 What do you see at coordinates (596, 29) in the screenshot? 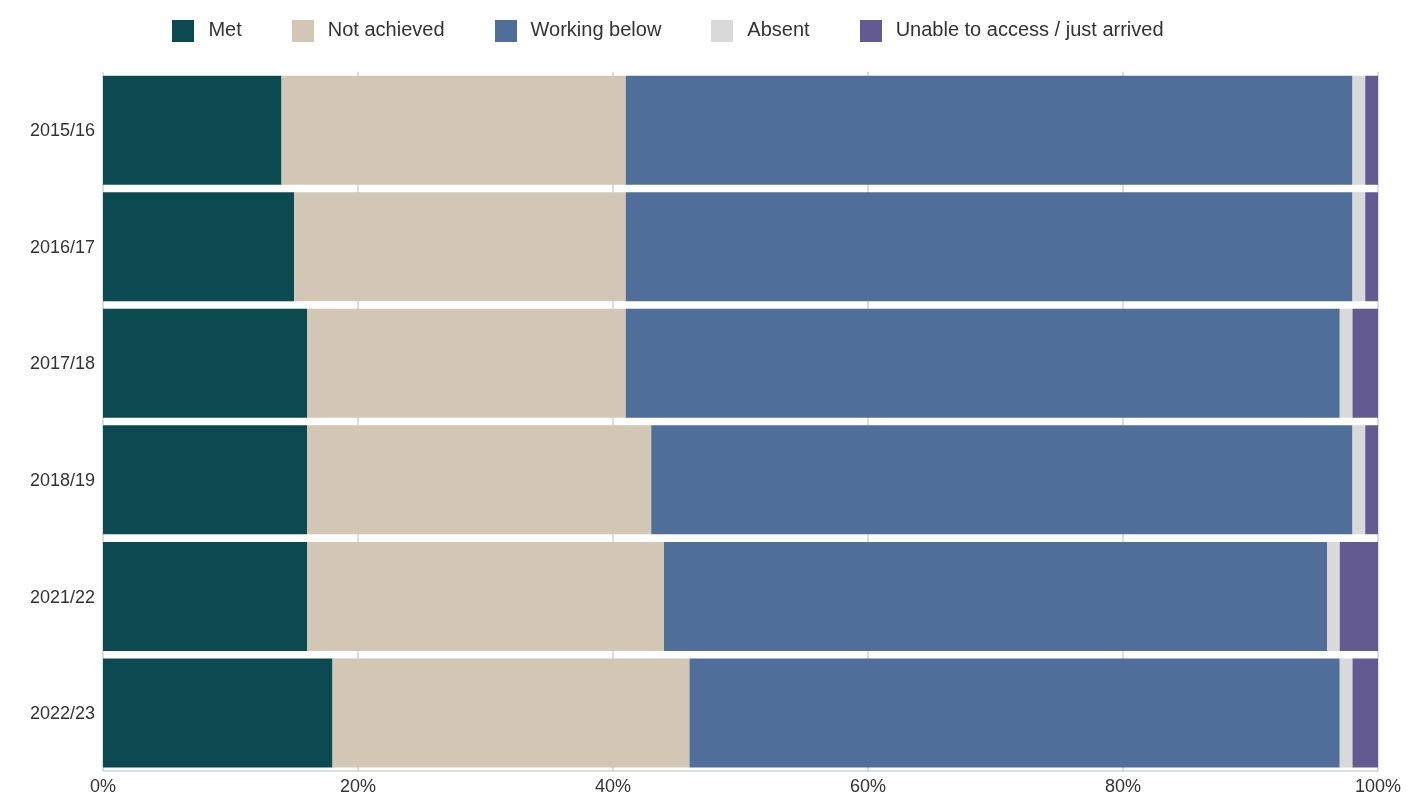
I see `legend-label: Working below` at bounding box center [596, 29].